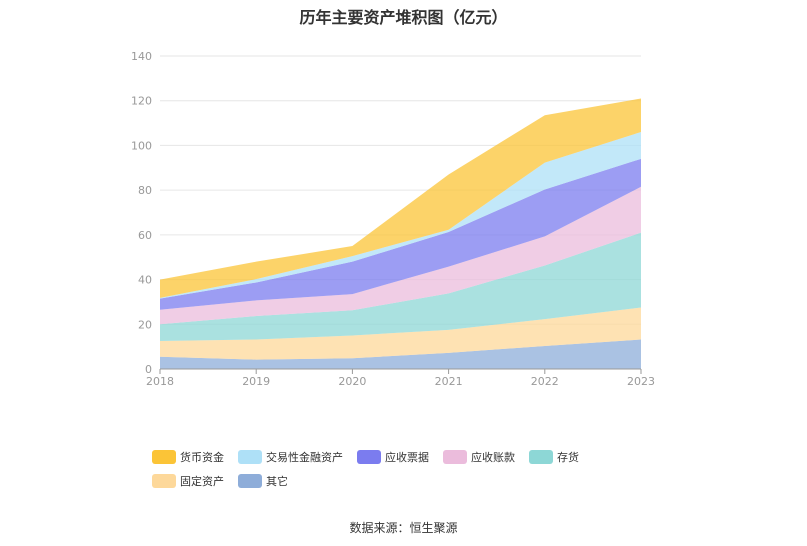 The image size is (807, 546). What do you see at coordinates (545, 381) in the screenshot?
I see `x-tick-label: 2022` at bounding box center [545, 381].